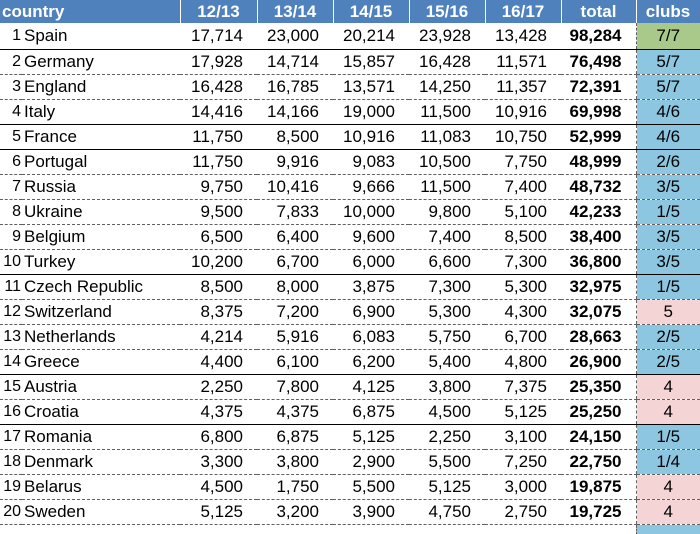 The height and width of the screenshot is (534, 700). Describe the element at coordinates (11, 162) in the screenshot. I see `rank-cell: 6` at that location.